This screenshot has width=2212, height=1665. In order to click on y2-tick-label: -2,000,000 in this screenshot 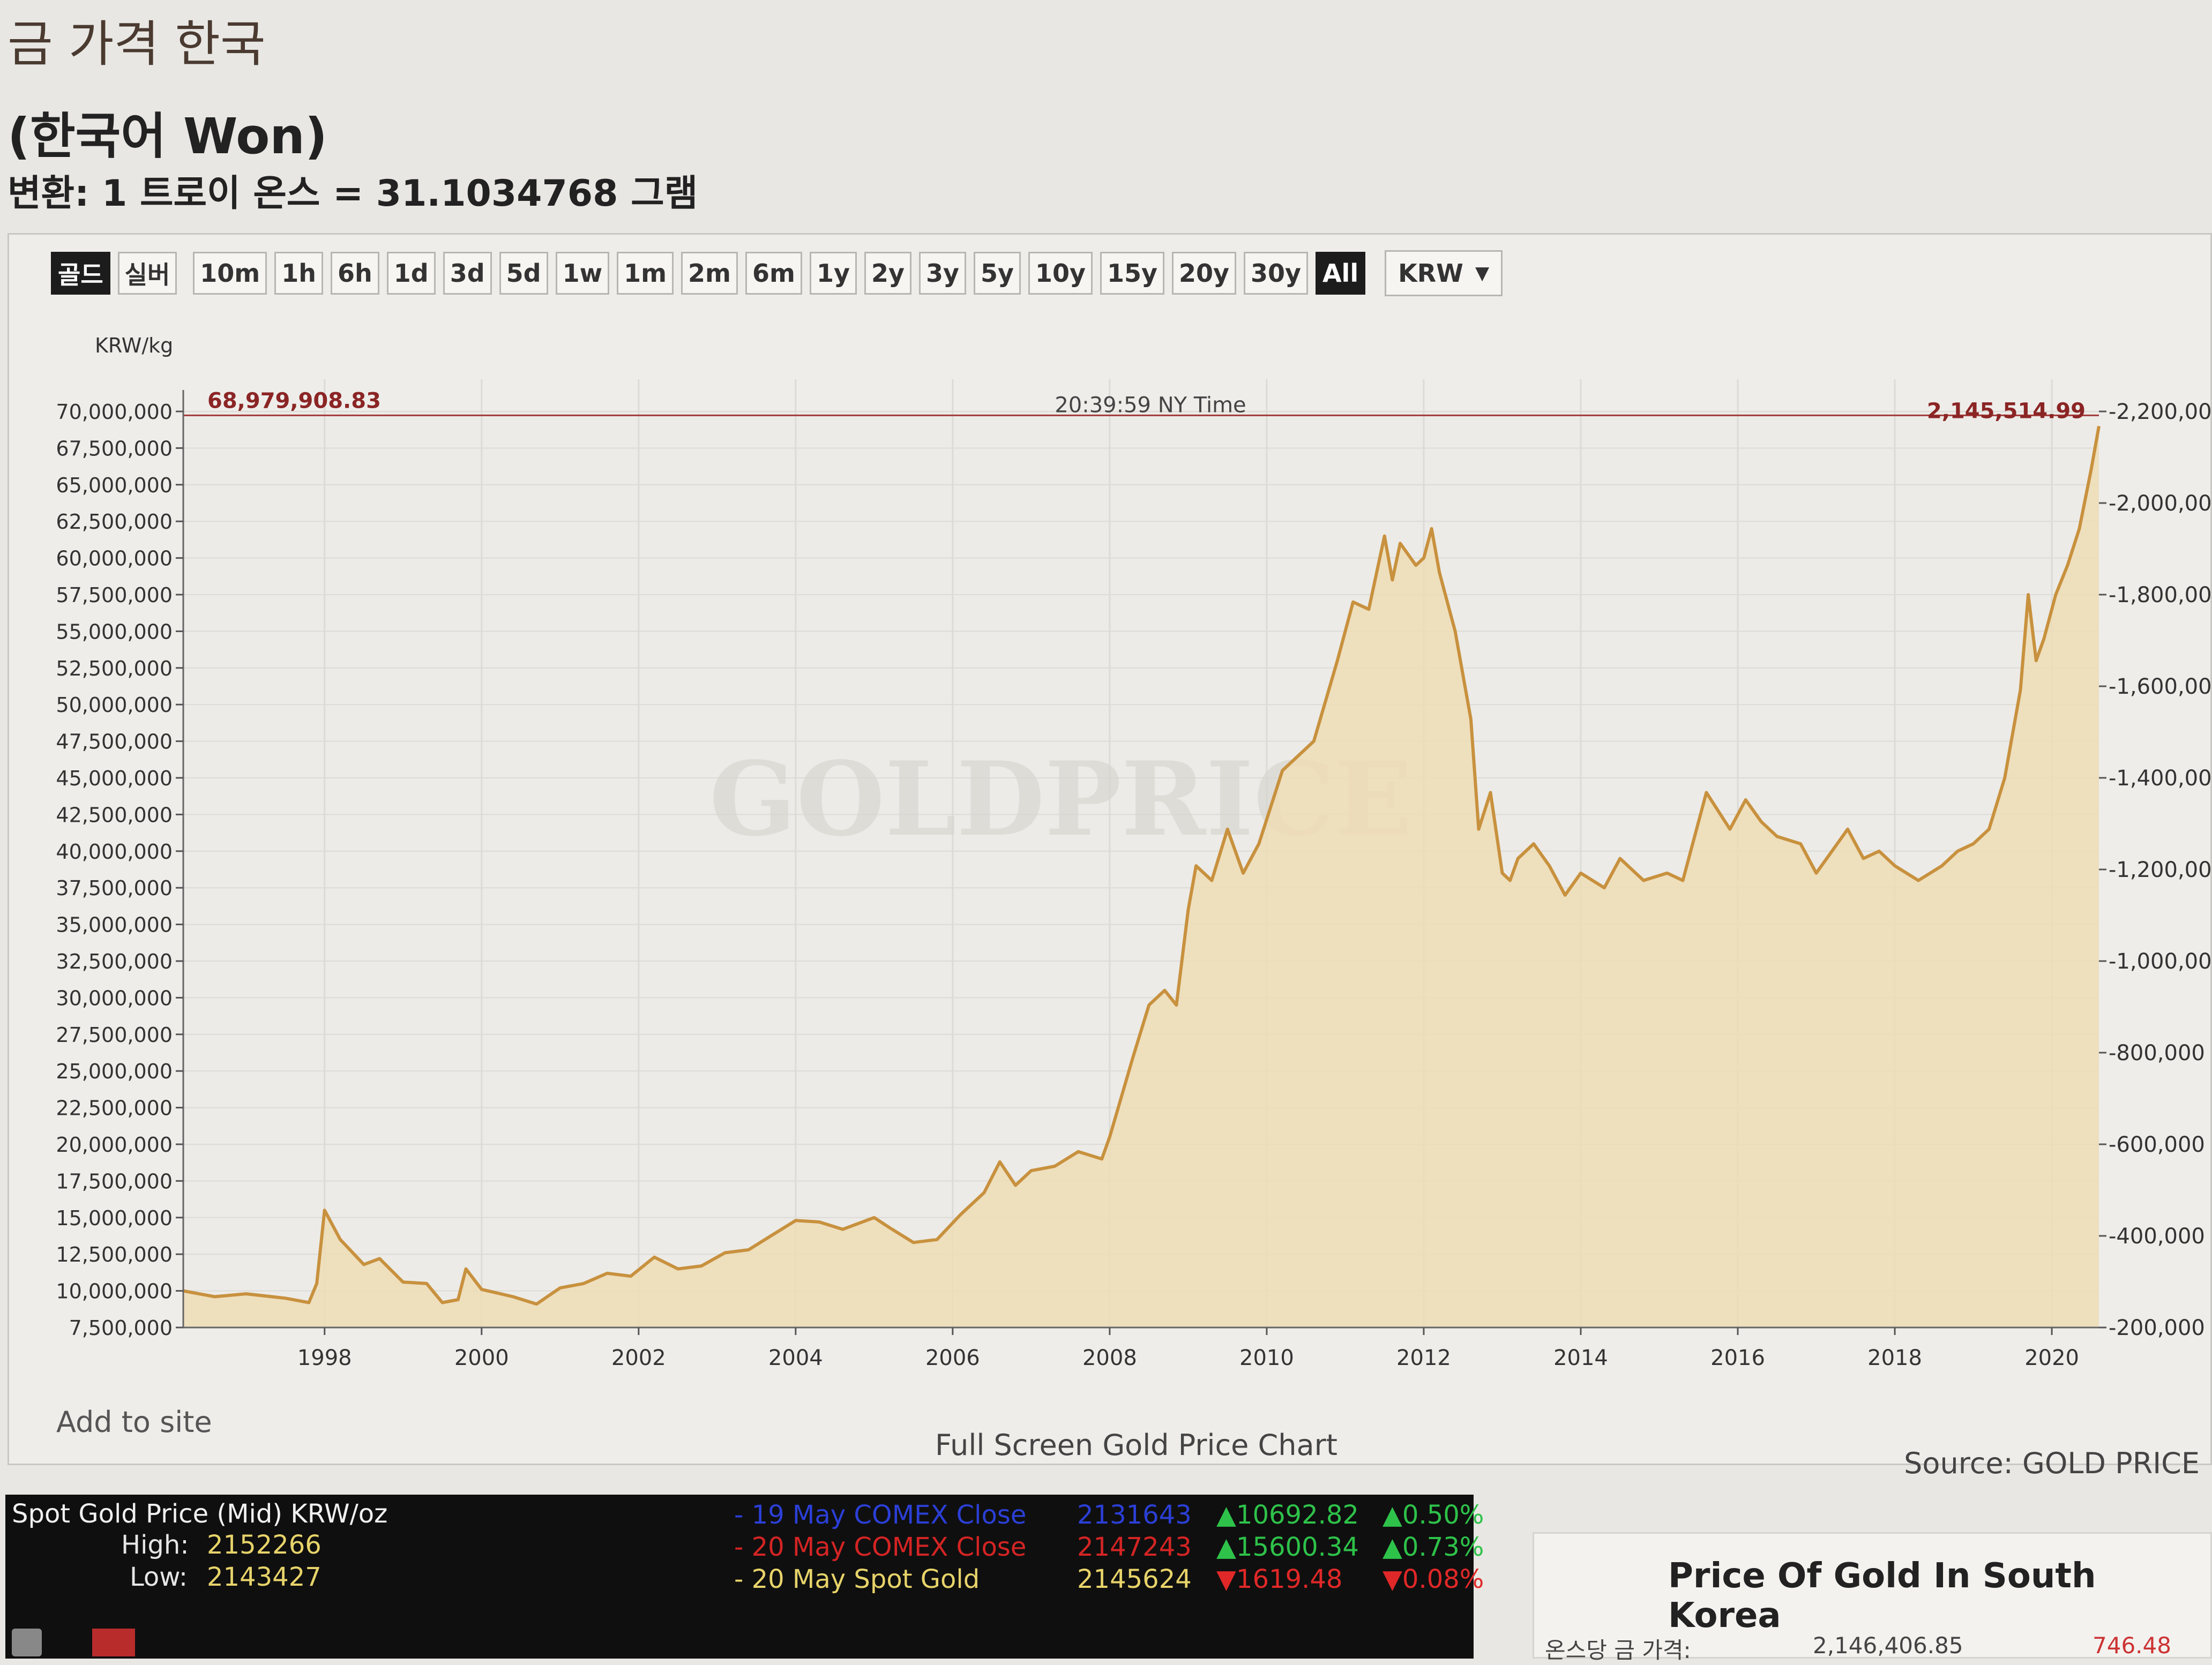, I will do `click(2160, 503)`.